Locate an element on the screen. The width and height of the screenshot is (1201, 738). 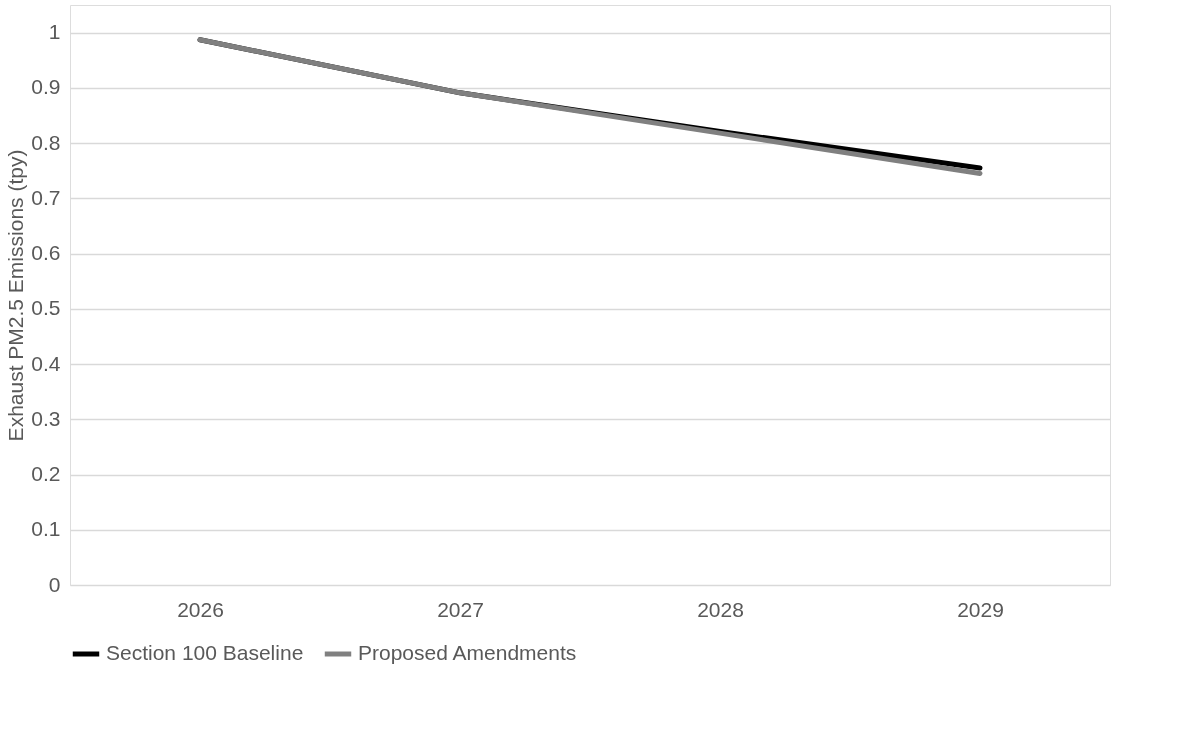
y-tick-label: 0.7 is located at coordinates (46, 197).